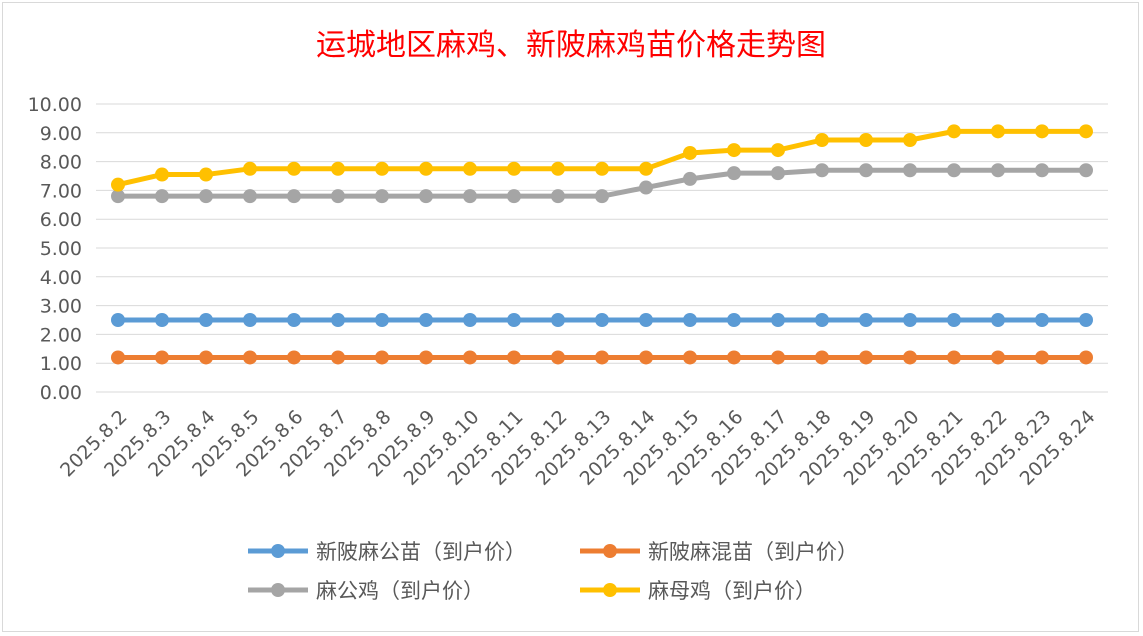 Image resolution: width=1143 pixels, height=636 pixels. I want to click on legend-label: 麻公鸡（到户价）, so click(400, 591).